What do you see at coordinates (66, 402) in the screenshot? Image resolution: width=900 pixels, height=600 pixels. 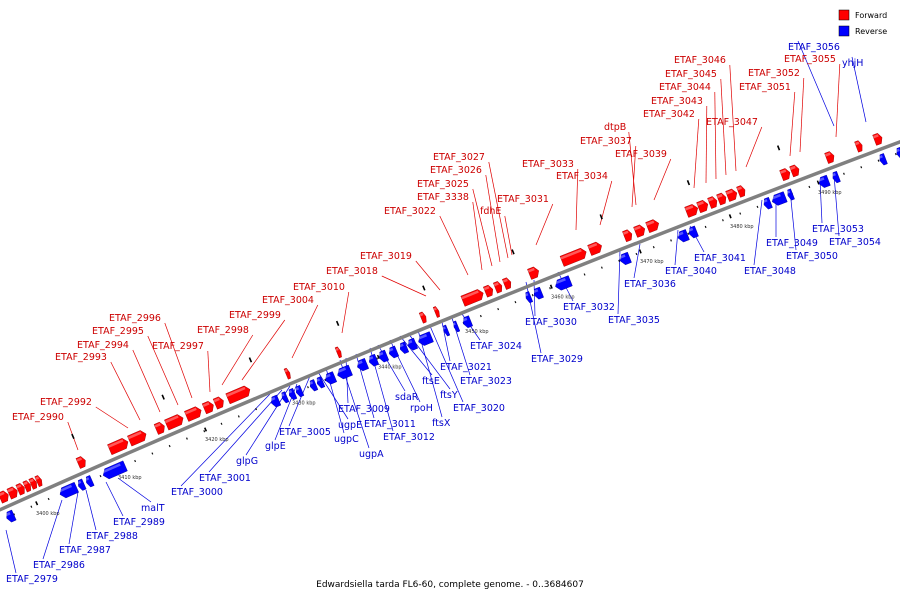 I see `forward-gene-label: ETAF_2992` at bounding box center [66, 402].